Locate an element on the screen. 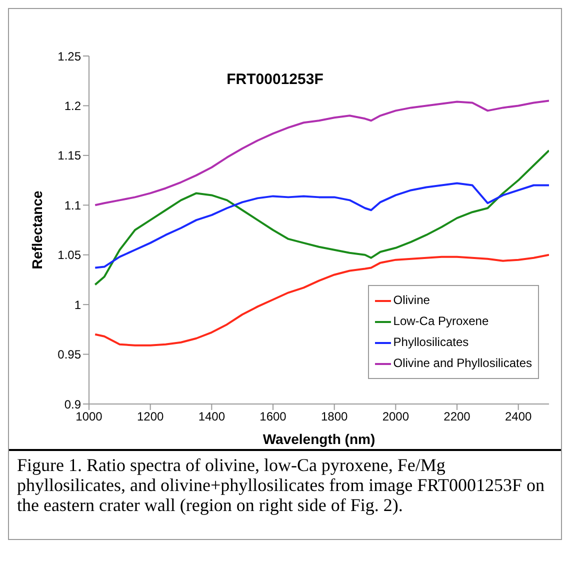  y-tick-label: 1.15 is located at coordinates (70, 155).